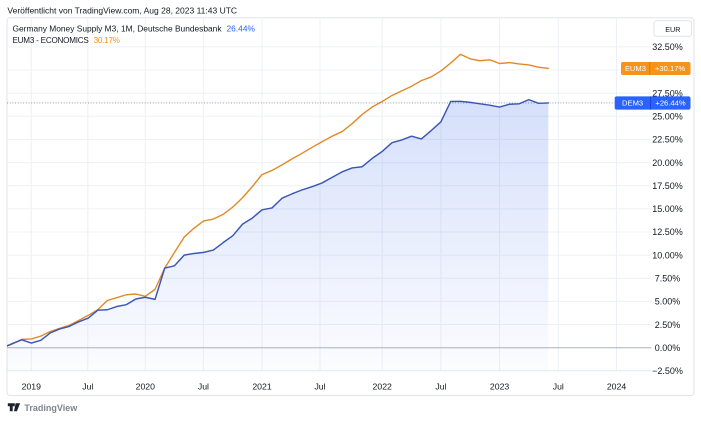  I want to click on svg-text: 20.00%, so click(667, 163).